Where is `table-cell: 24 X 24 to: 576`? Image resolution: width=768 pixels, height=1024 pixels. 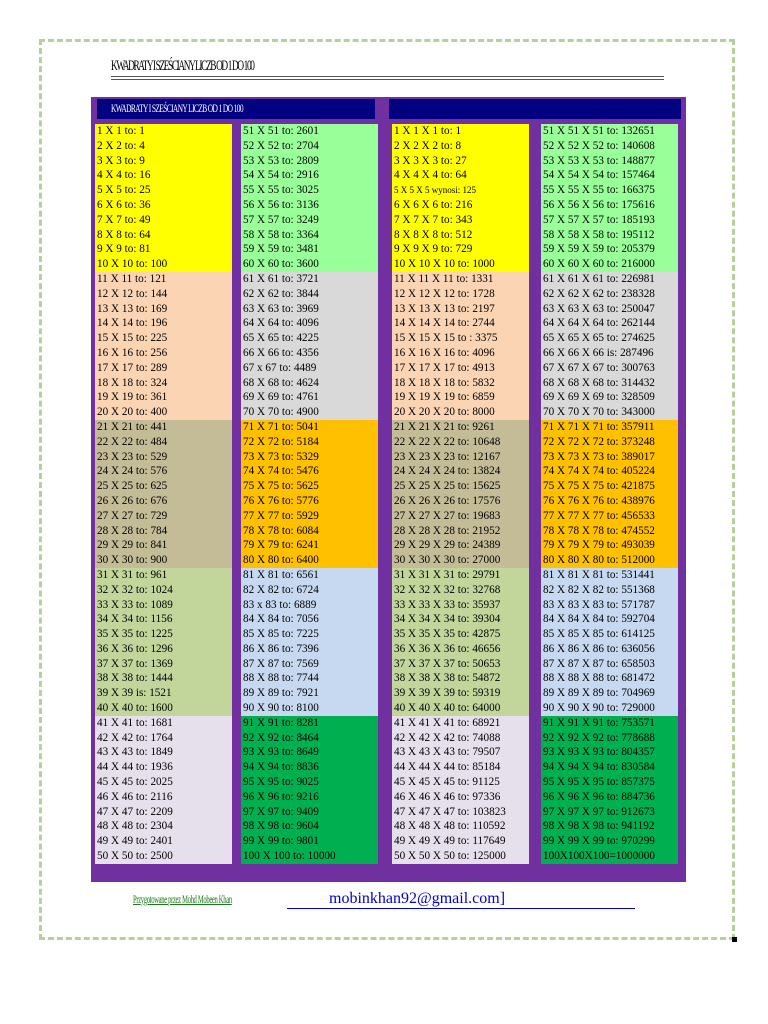
table-cell: 24 X 24 to: 576 is located at coordinates (163, 472).